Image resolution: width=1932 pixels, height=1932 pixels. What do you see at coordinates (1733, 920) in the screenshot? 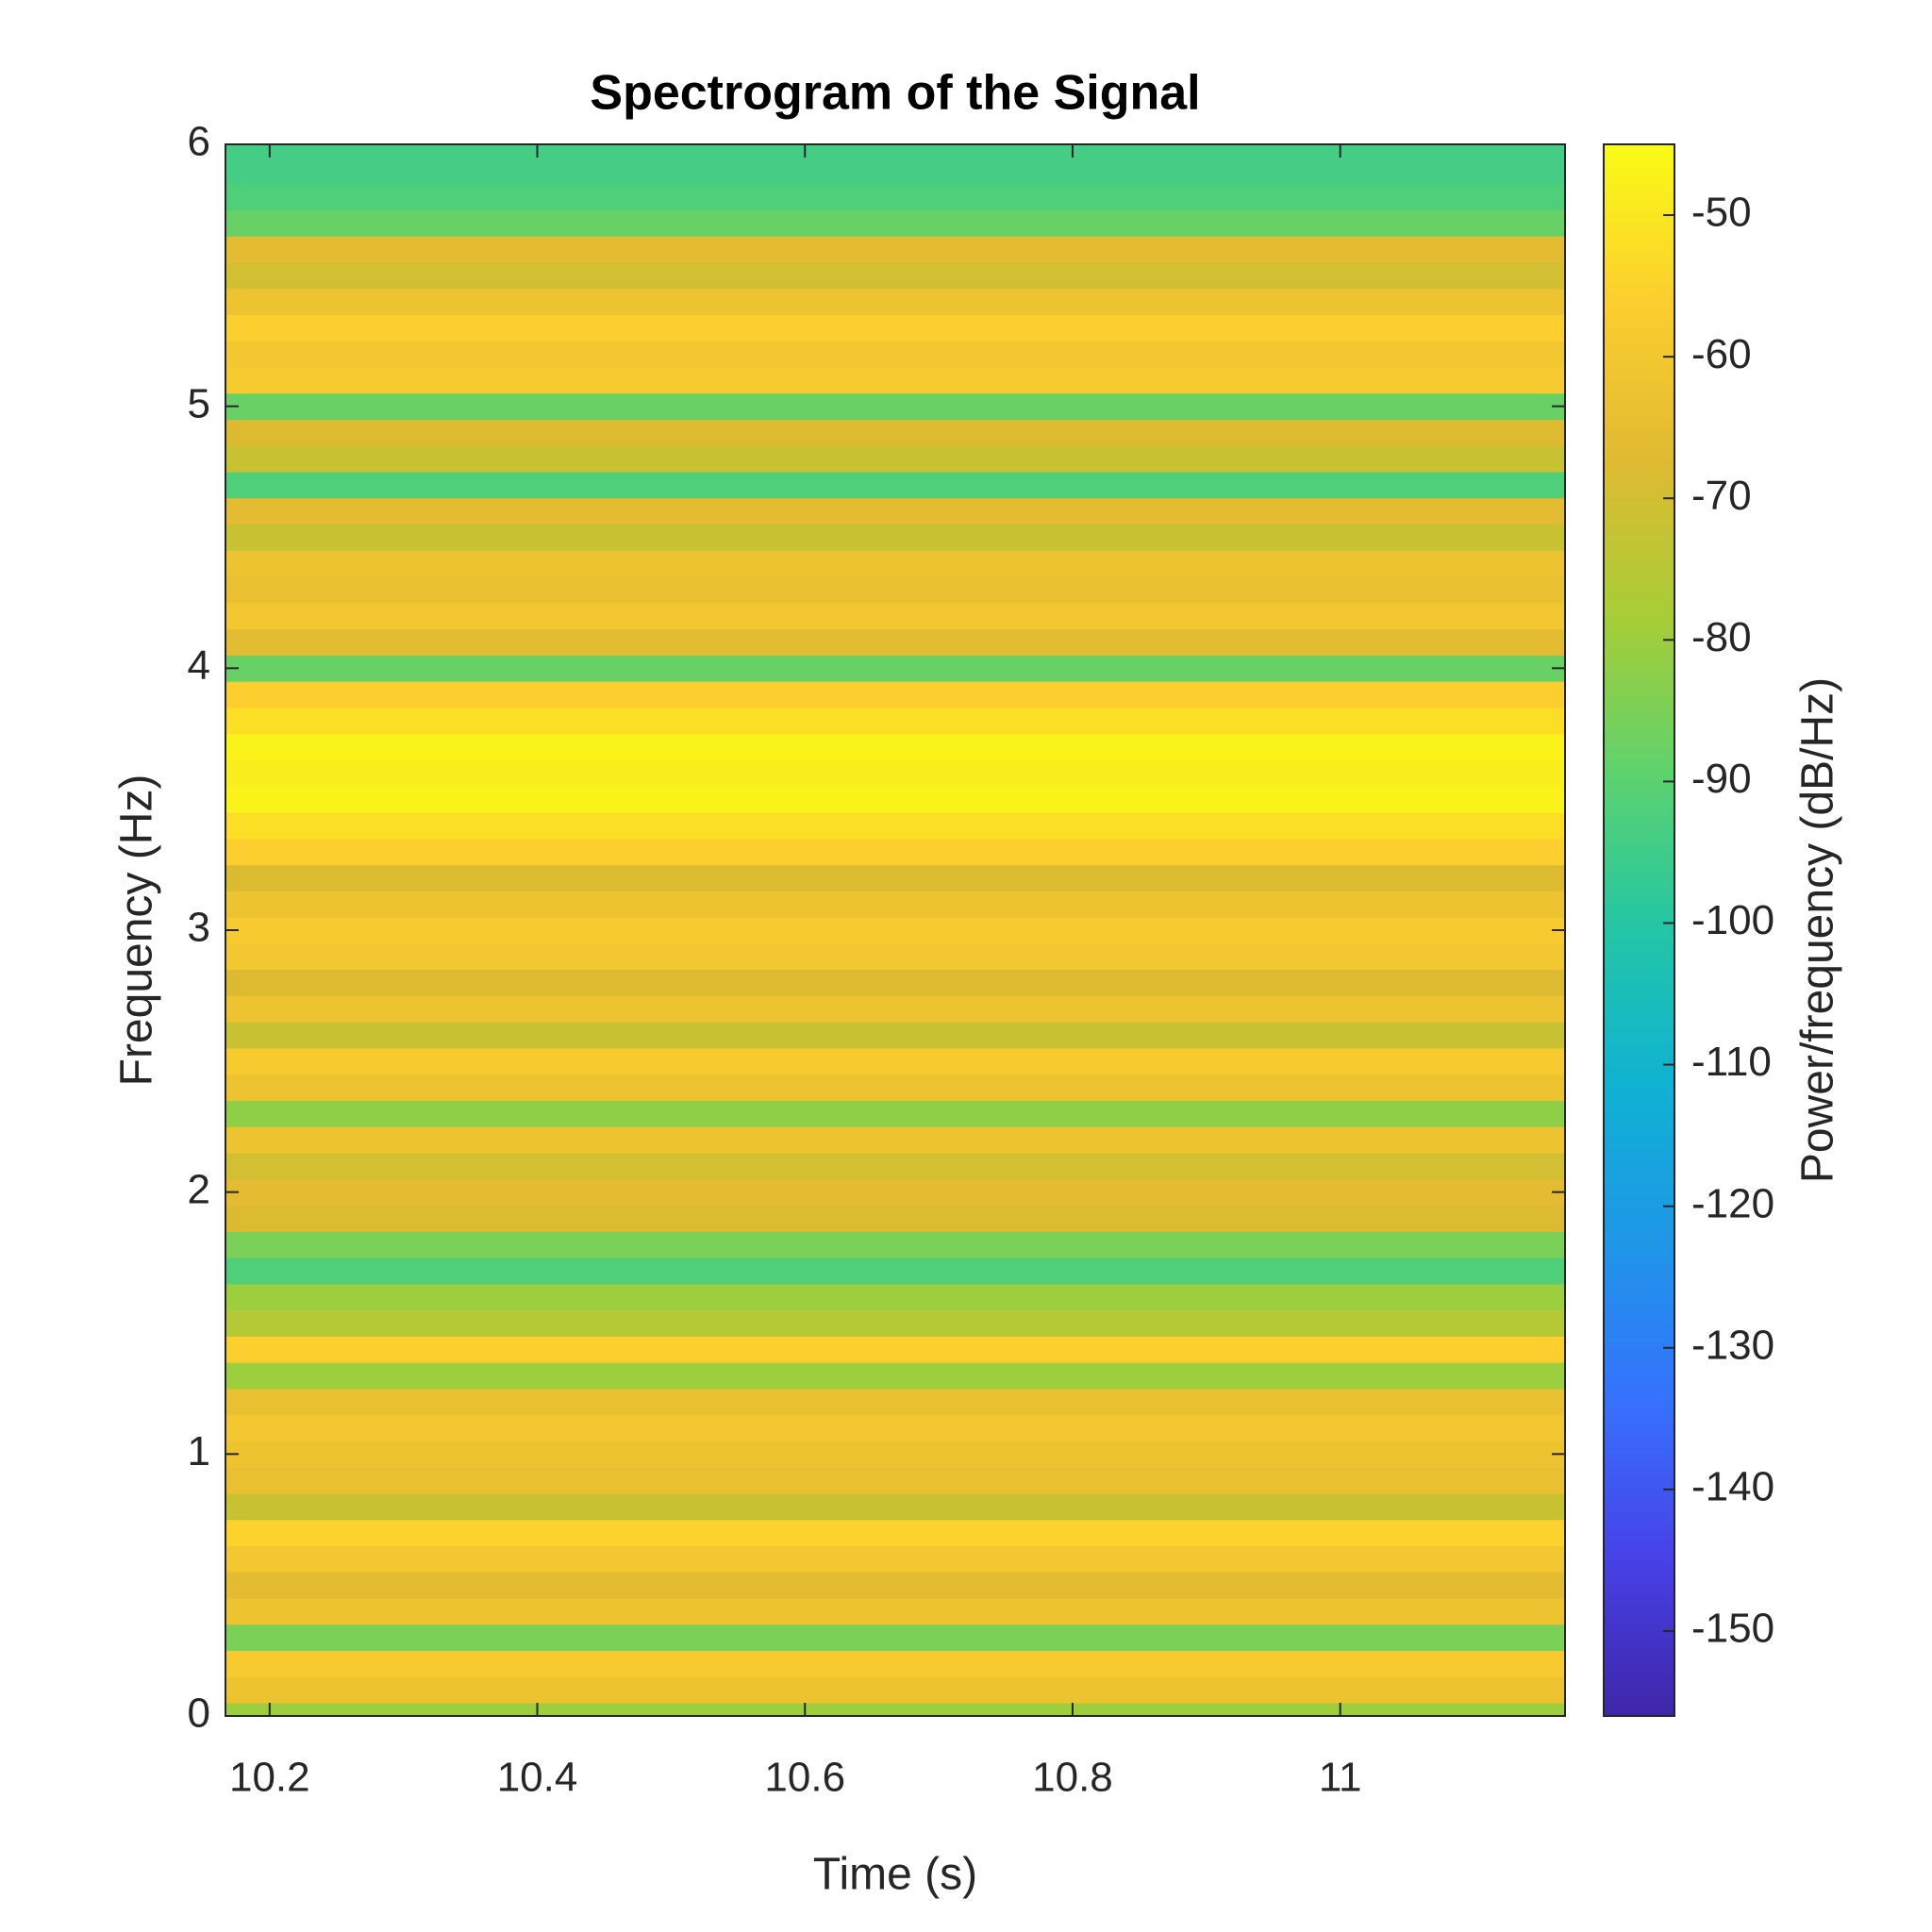
I see `colorbar-tick-label: -100` at bounding box center [1733, 920].